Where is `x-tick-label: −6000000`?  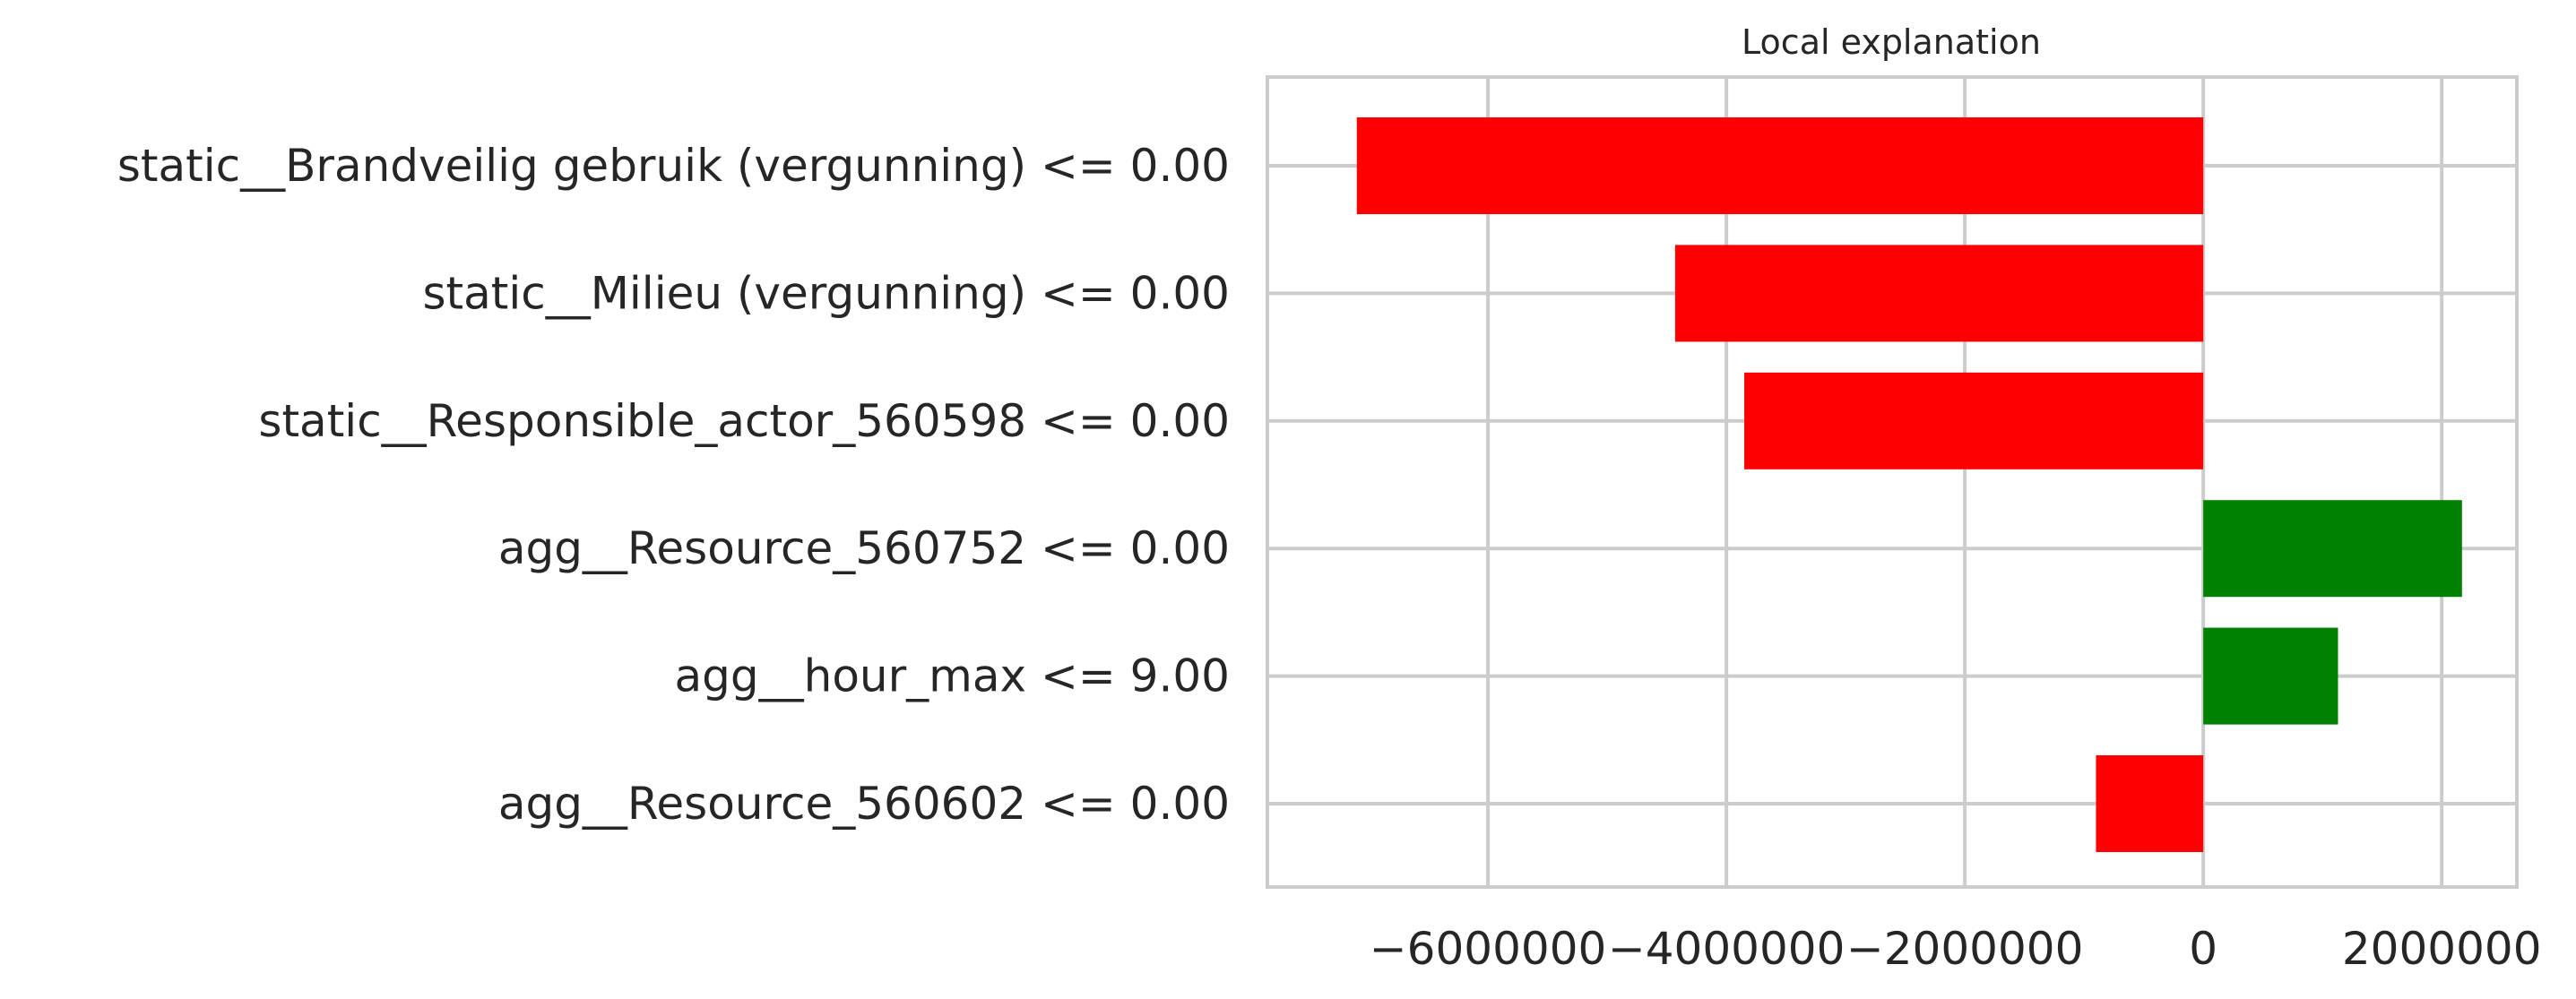 x-tick-label: −6000000 is located at coordinates (1488, 949).